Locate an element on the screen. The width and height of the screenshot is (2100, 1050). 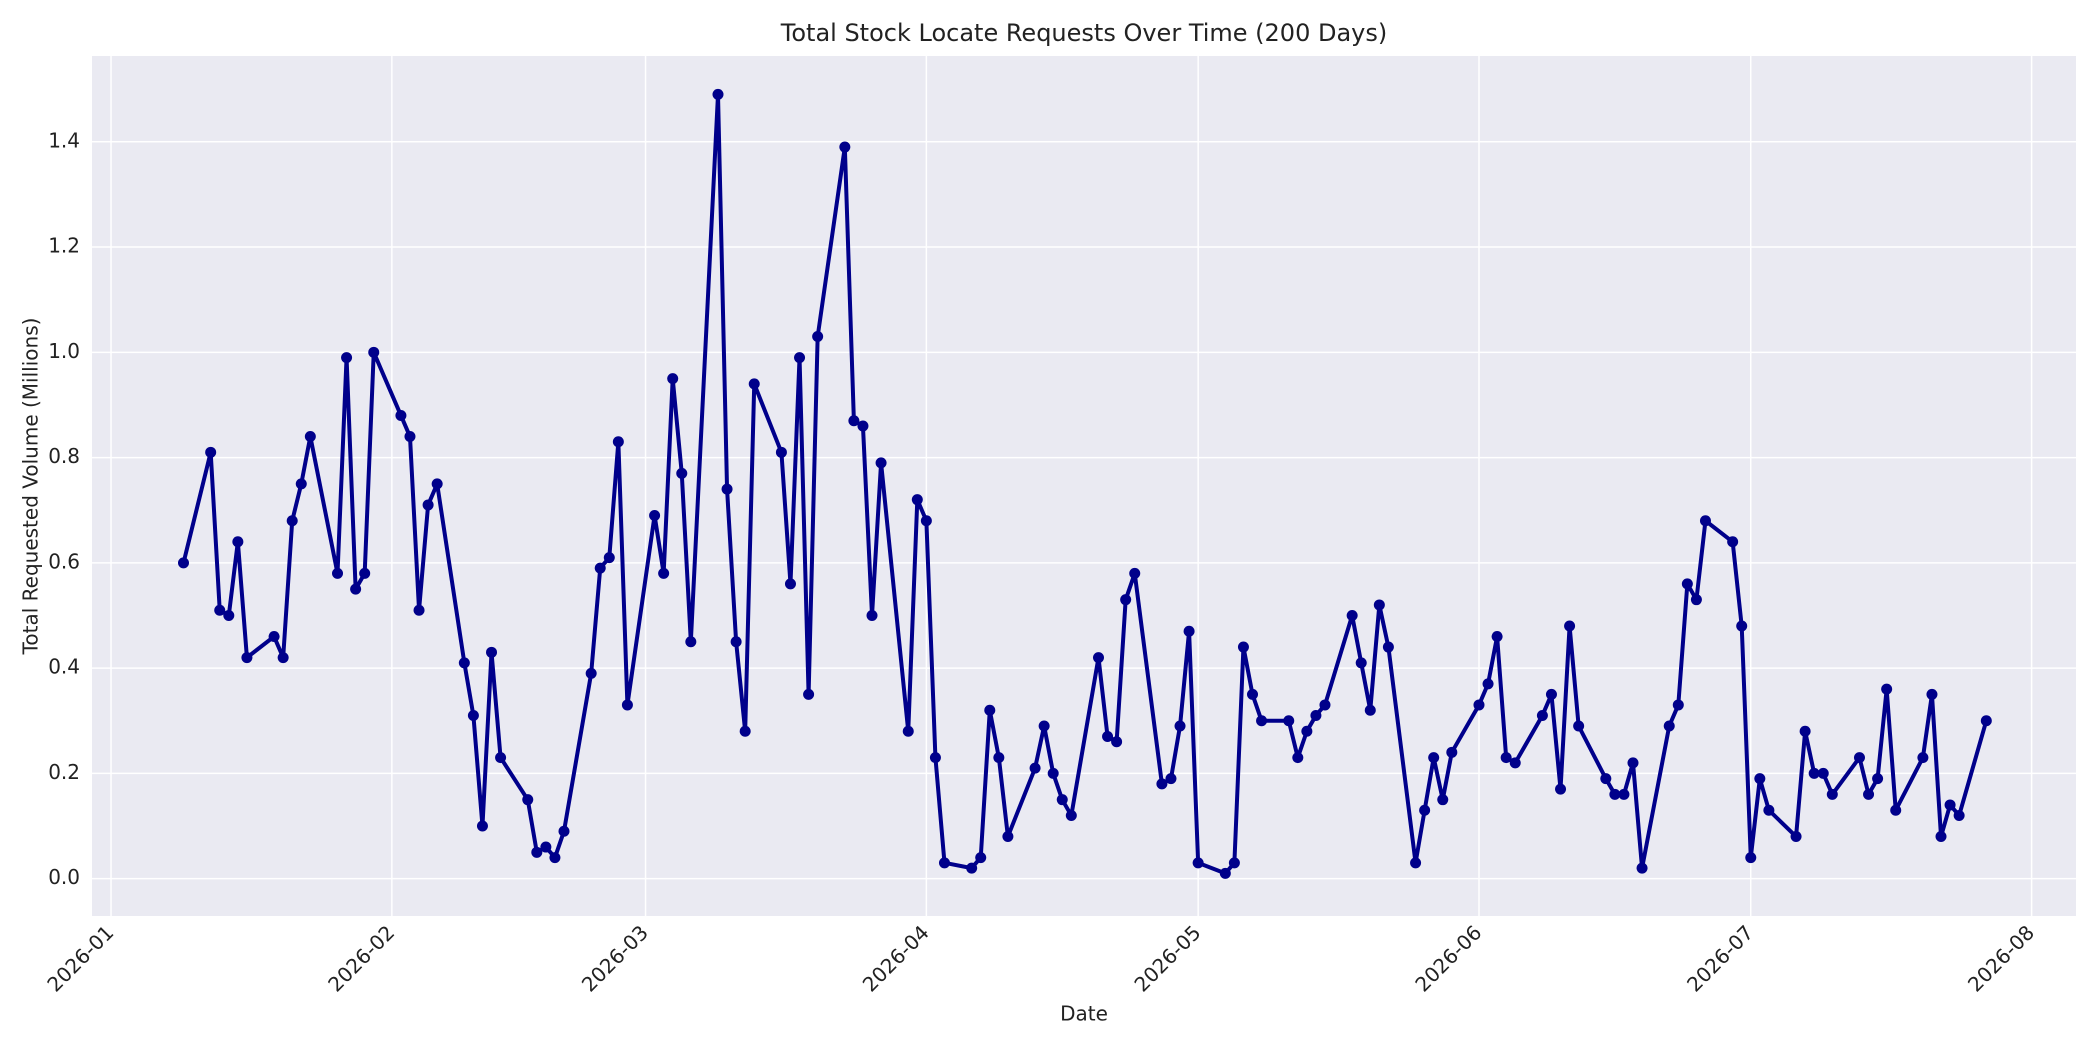
x-tick-label: 2026-02 is located at coordinates (361, 958).